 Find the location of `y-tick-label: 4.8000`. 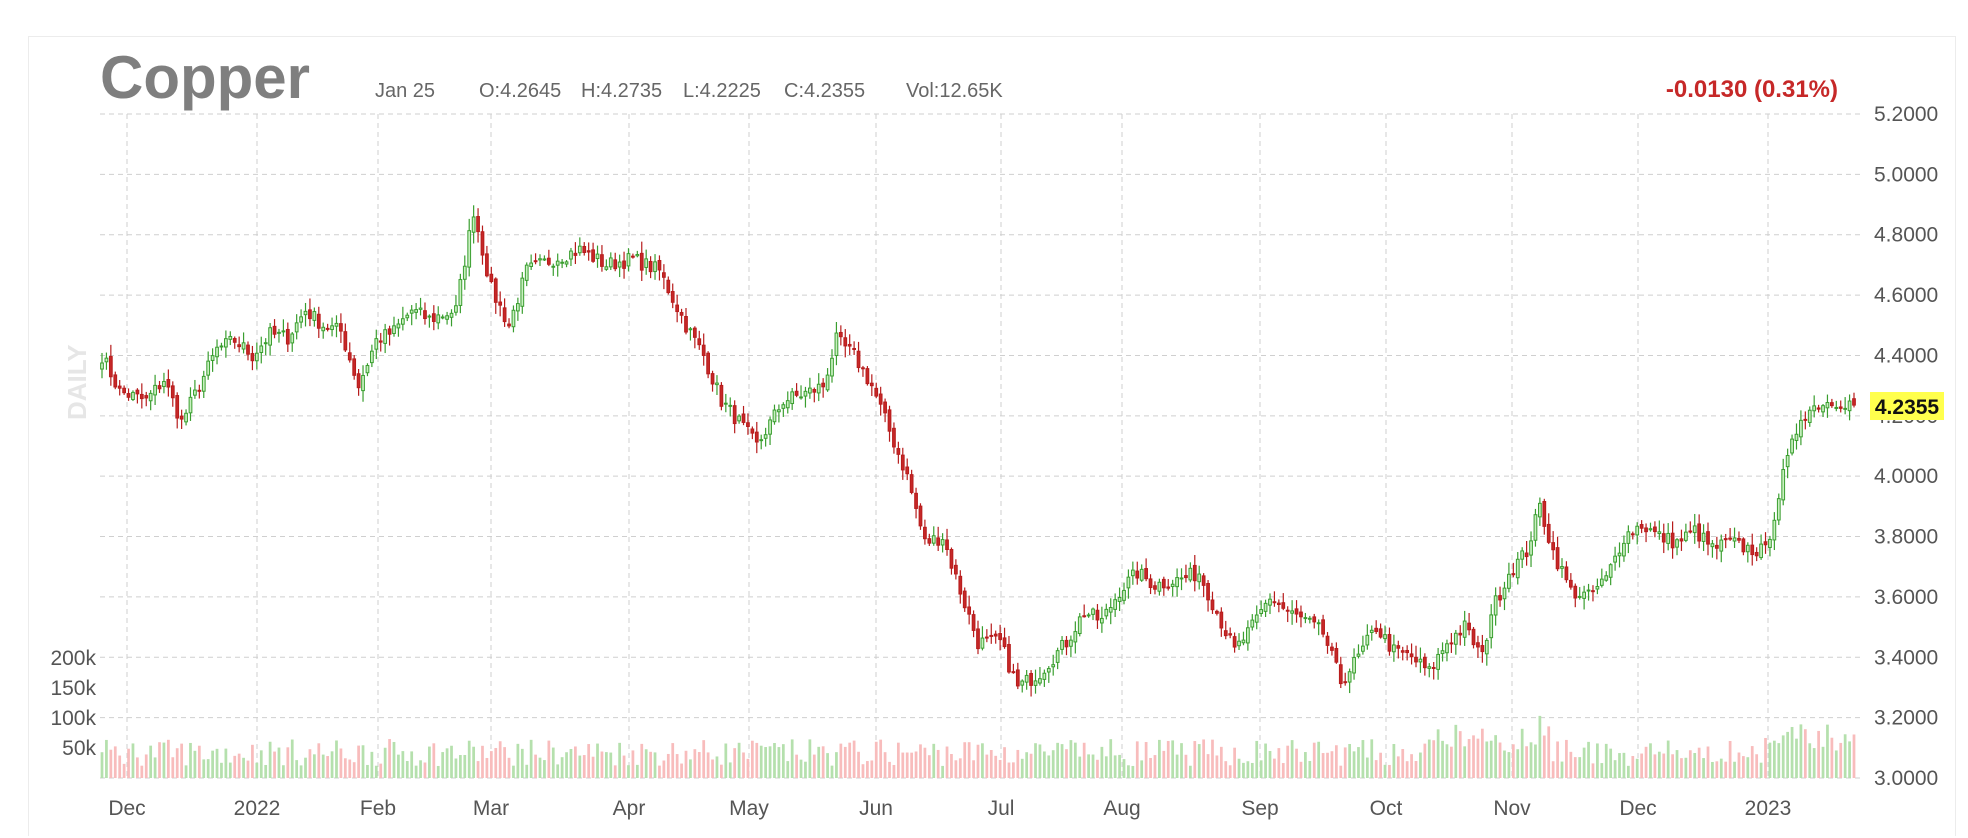

y-tick-label: 4.8000 is located at coordinates (1906, 235).